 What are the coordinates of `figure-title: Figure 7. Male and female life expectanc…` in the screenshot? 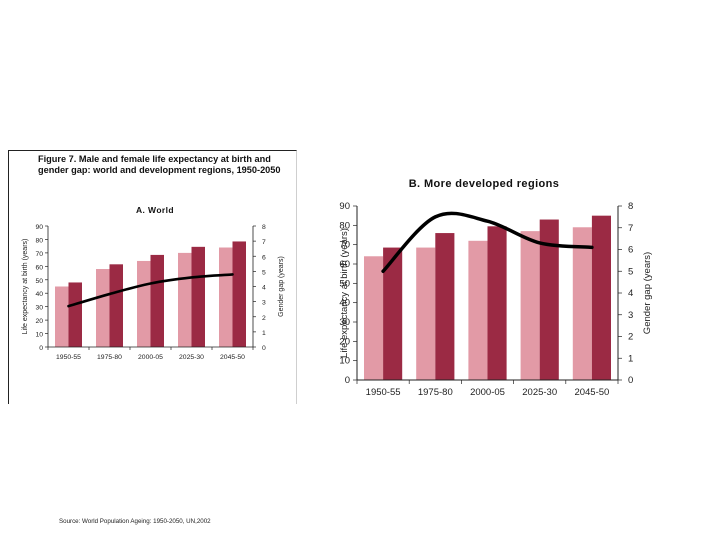 It's located at (159, 164).